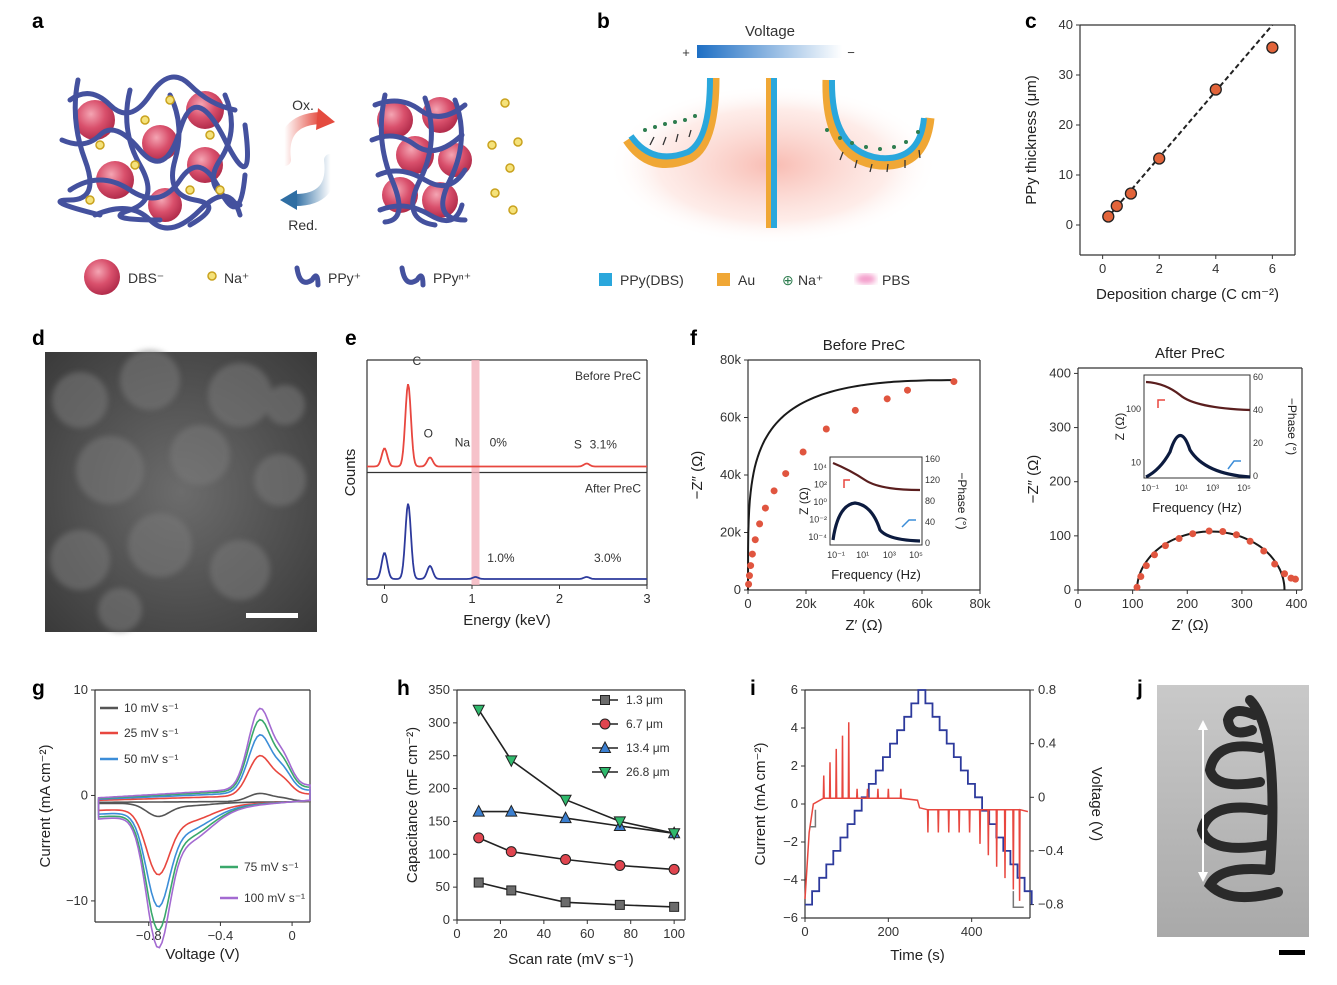 The width and height of the screenshot is (1337, 985). Describe the element at coordinates (587, 933) in the screenshot. I see `x-tick-label: 60` at that location.